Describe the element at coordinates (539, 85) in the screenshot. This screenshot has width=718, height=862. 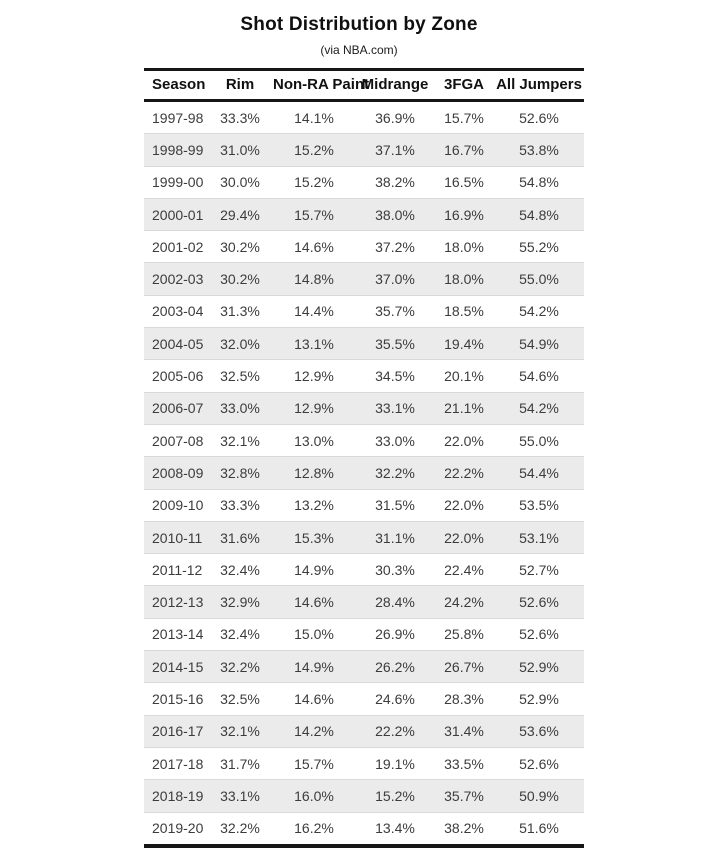
I see `column-header-all-jumpers: All Jumpers` at that location.